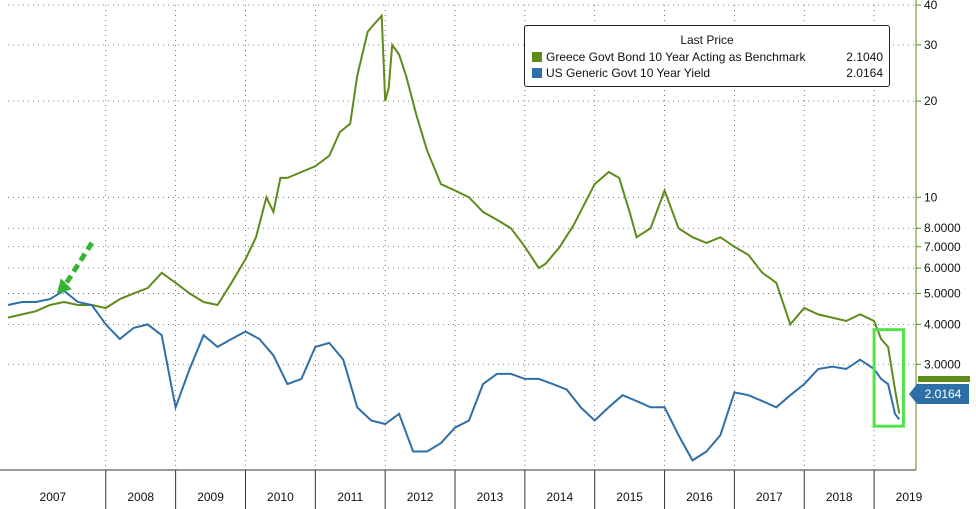  What do you see at coordinates (64, 286) in the screenshot?
I see `arrow-head` at bounding box center [64, 286].